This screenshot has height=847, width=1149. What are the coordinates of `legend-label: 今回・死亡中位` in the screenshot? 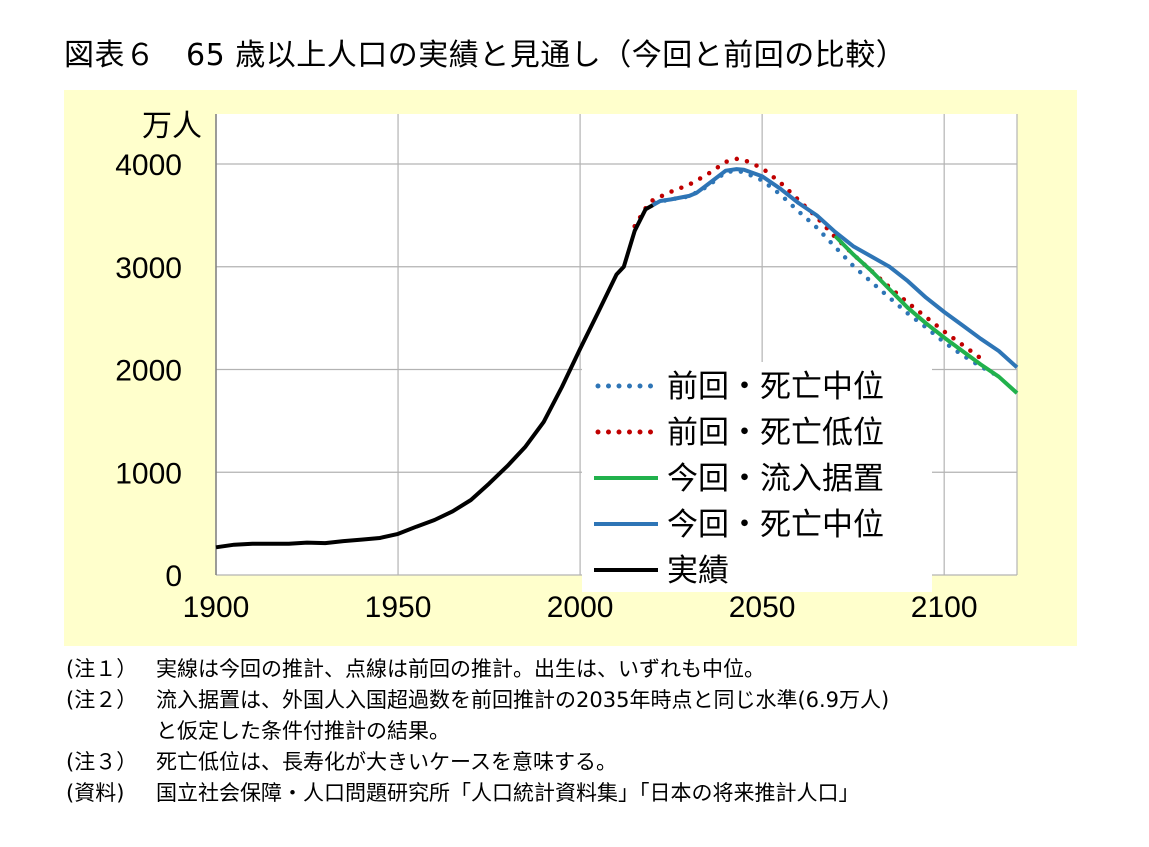 It's located at (775, 525).